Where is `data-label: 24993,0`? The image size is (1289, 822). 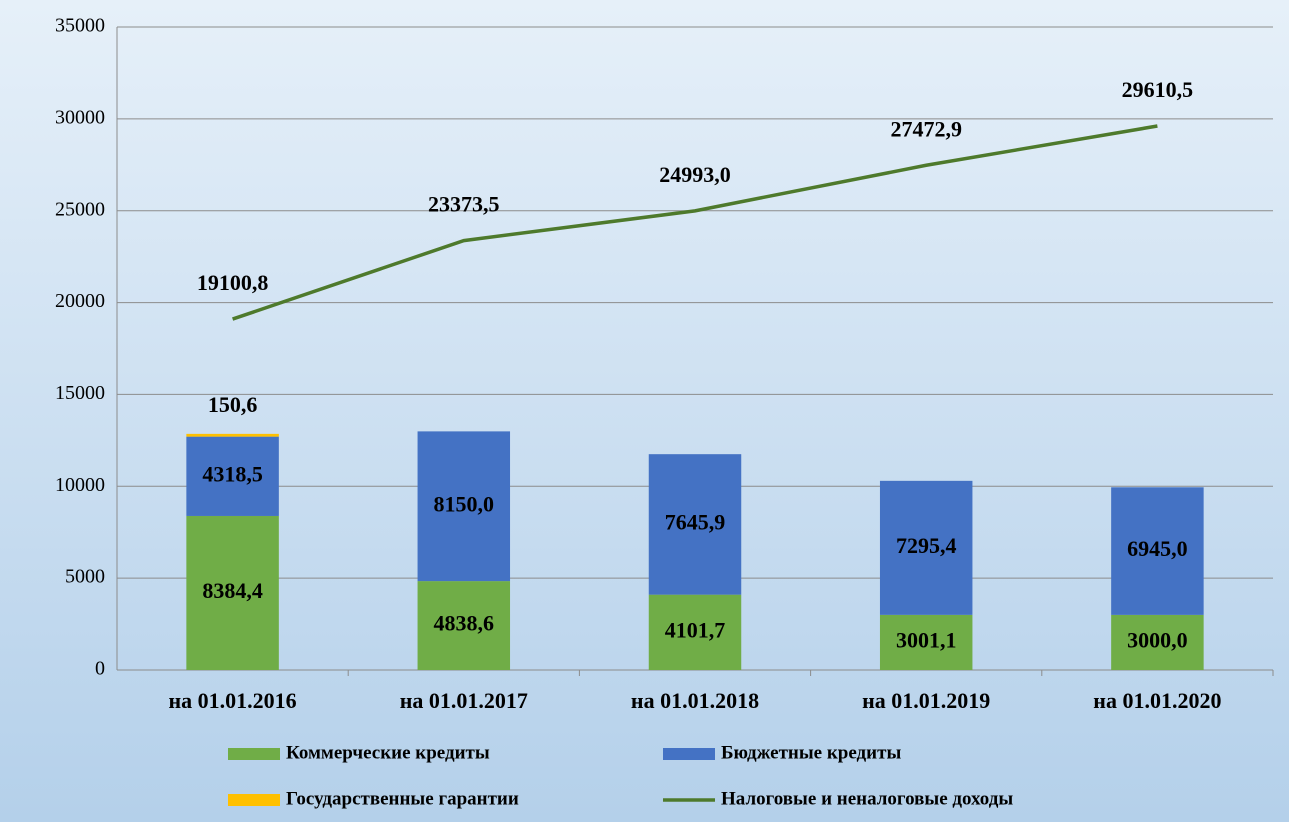 data-label: 24993,0 is located at coordinates (695, 174).